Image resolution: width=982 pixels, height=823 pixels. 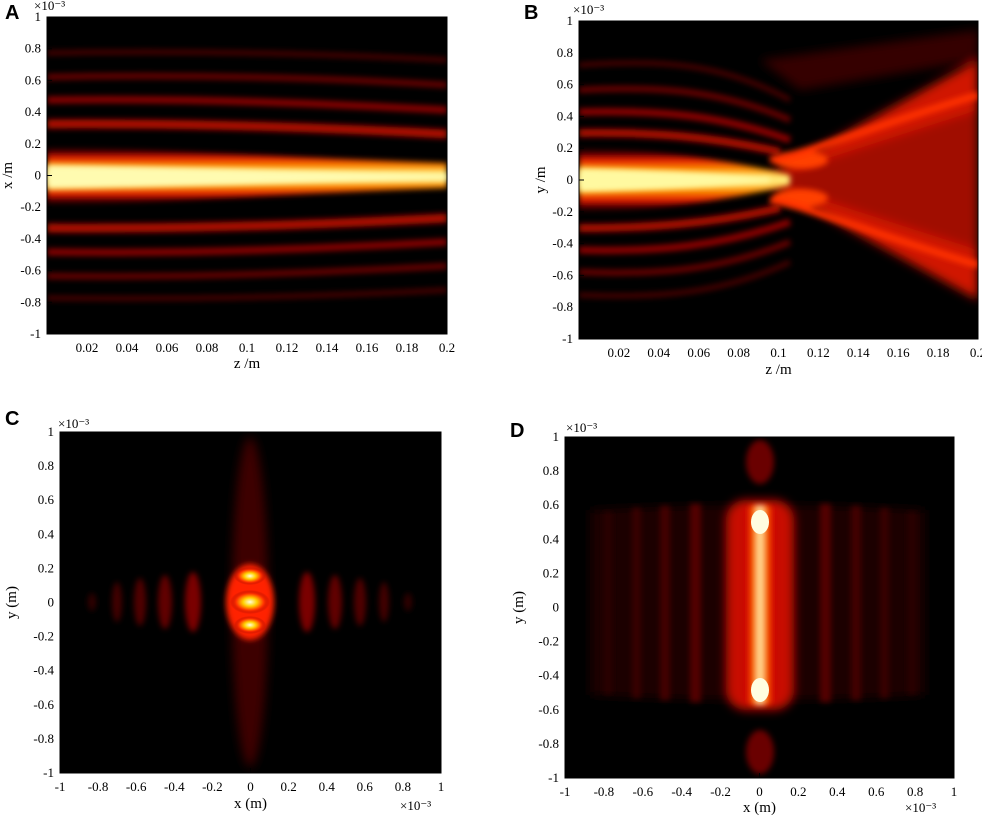 I want to click on panel-a-x-tick-label: 0.02, so click(x=87, y=347).